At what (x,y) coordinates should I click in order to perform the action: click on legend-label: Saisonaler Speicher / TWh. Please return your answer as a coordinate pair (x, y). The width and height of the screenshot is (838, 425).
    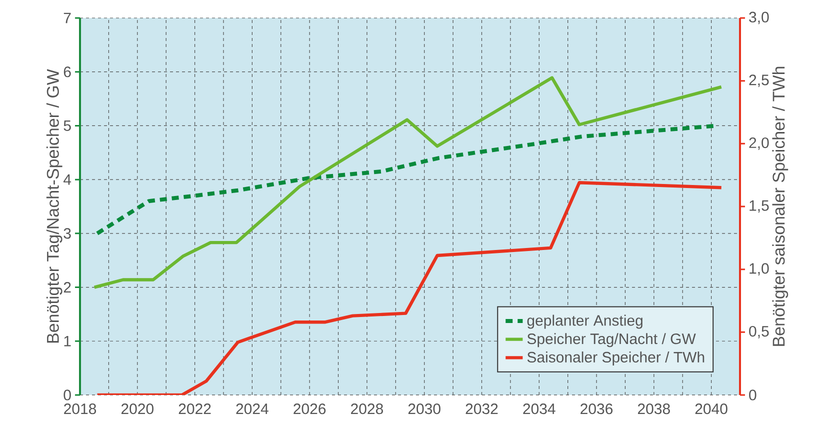
    Looking at the image, I should click on (615, 359).